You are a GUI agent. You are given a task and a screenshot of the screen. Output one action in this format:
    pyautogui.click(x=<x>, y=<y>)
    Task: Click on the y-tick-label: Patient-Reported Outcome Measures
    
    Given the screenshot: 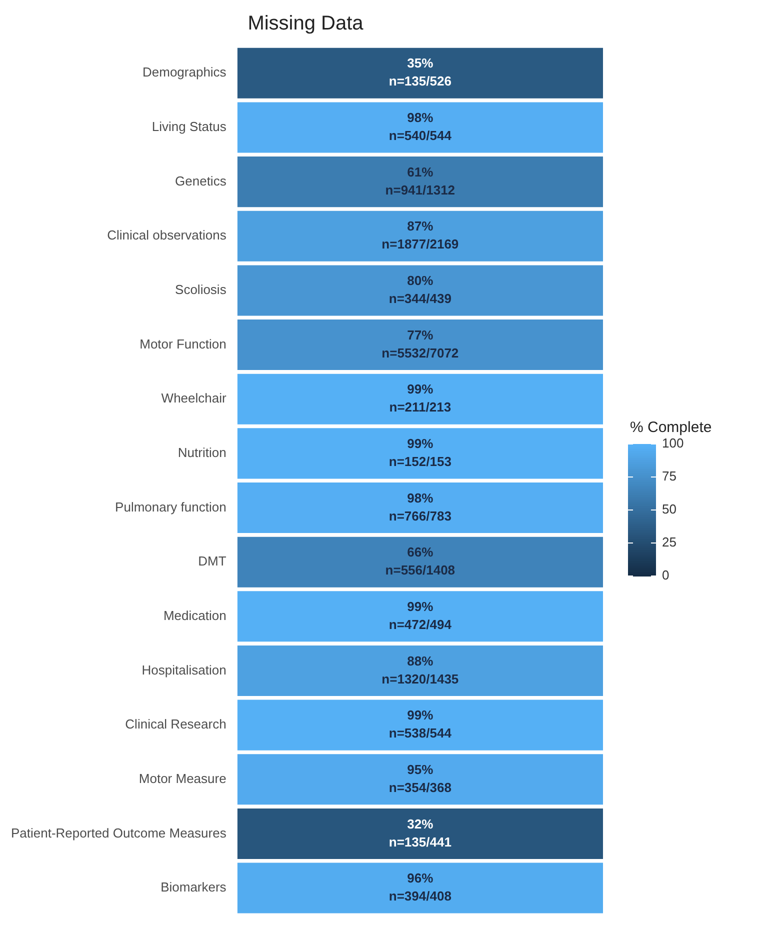 What is the action you would take?
    pyautogui.click(x=118, y=832)
    